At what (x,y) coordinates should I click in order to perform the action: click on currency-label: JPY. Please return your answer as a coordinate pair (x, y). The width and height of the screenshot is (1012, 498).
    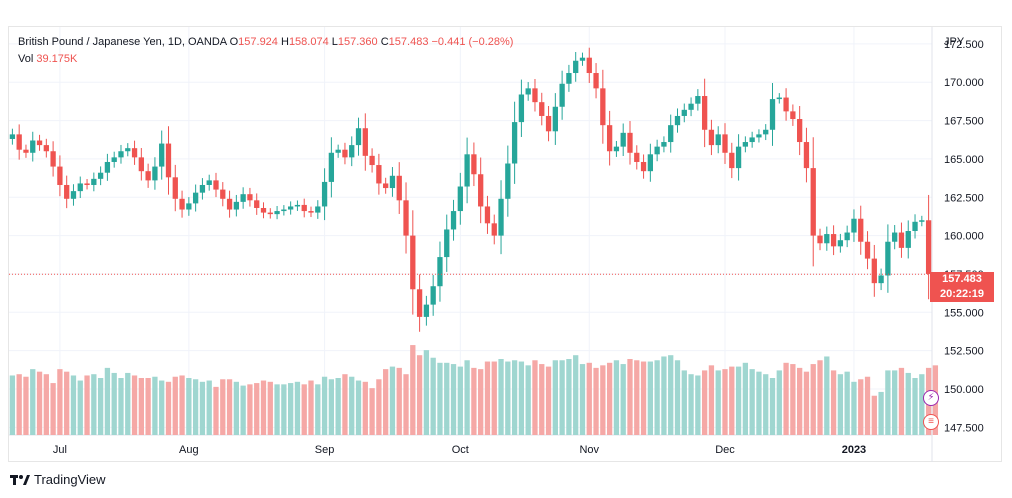
    Looking at the image, I should click on (954, 42).